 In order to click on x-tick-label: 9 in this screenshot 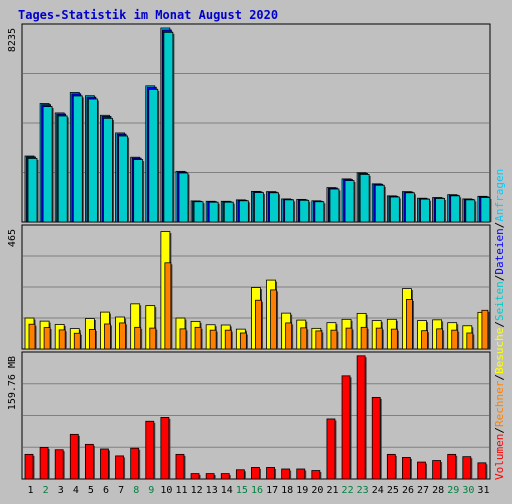, I will do `click(151, 490)`.